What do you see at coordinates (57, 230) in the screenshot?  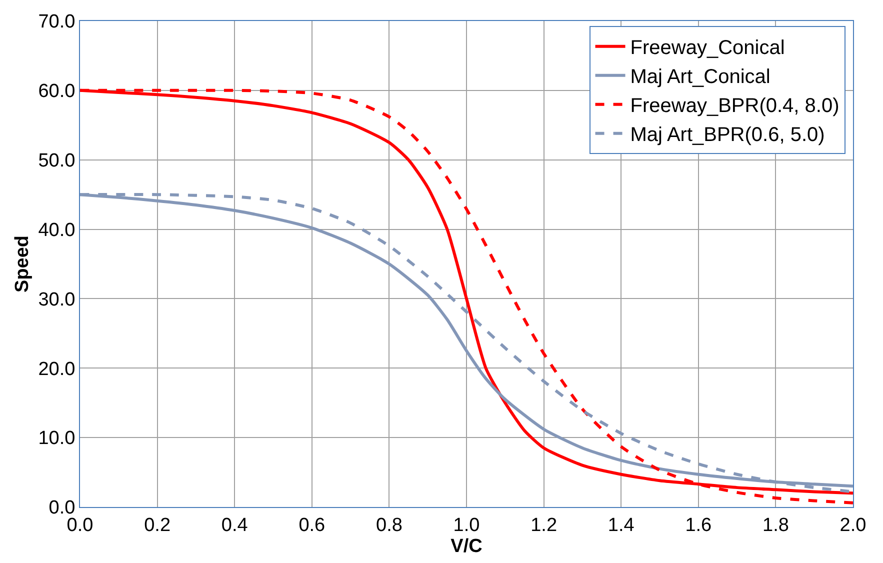 I see `y-tick-label: 40.0` at bounding box center [57, 230].